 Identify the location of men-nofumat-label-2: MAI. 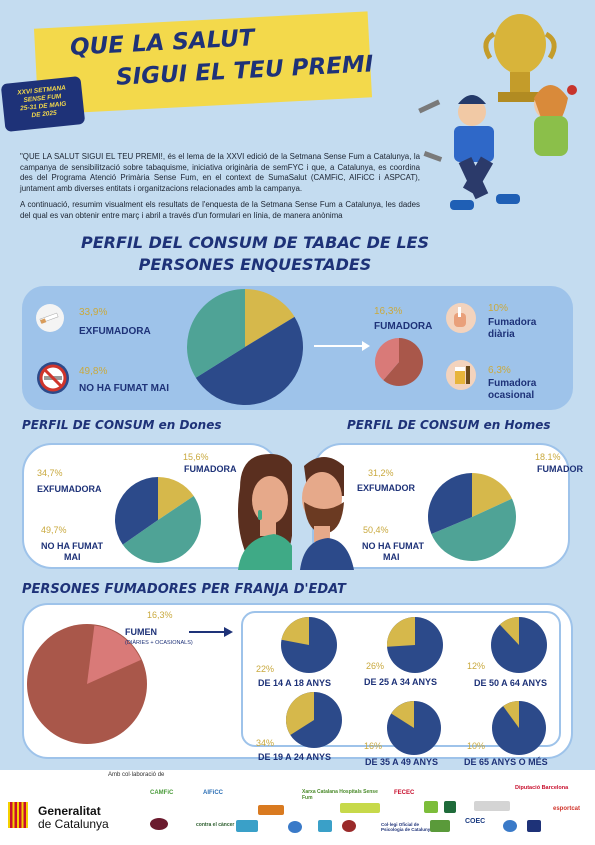
(391, 557).